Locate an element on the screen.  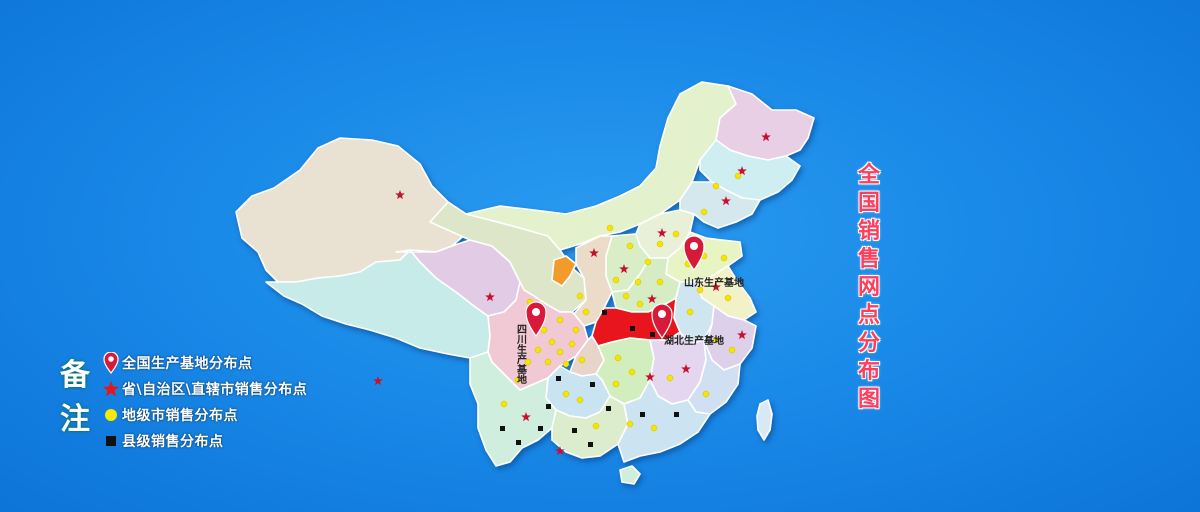
legend-heading-char: 注 is located at coordinates (75, 419).